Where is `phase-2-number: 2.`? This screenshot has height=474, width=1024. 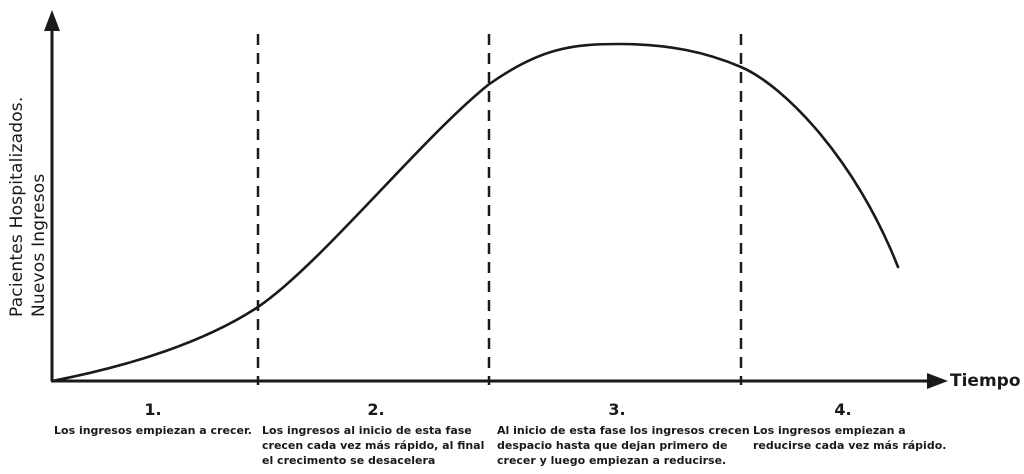
phase-2-number: 2. is located at coordinates (376, 409).